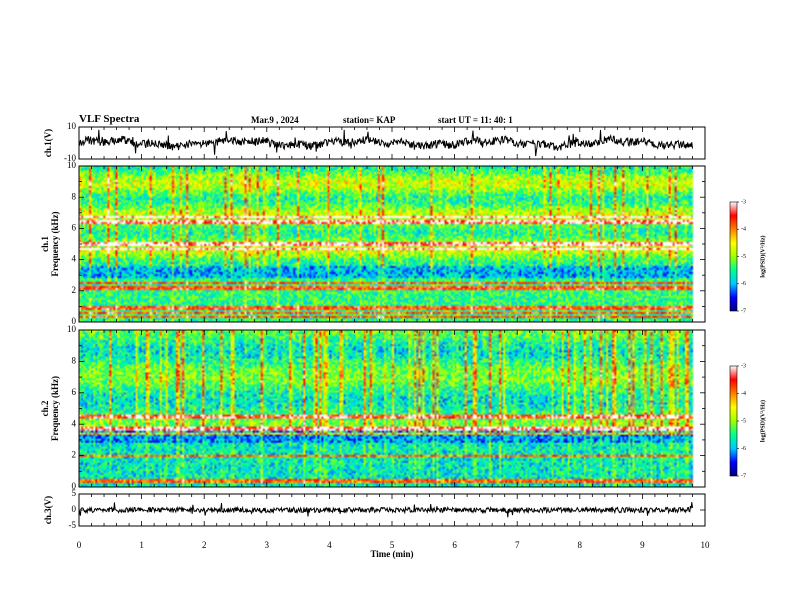  Describe the element at coordinates (267, 545) in the screenshot. I see `x-tick-label: 3` at that location.